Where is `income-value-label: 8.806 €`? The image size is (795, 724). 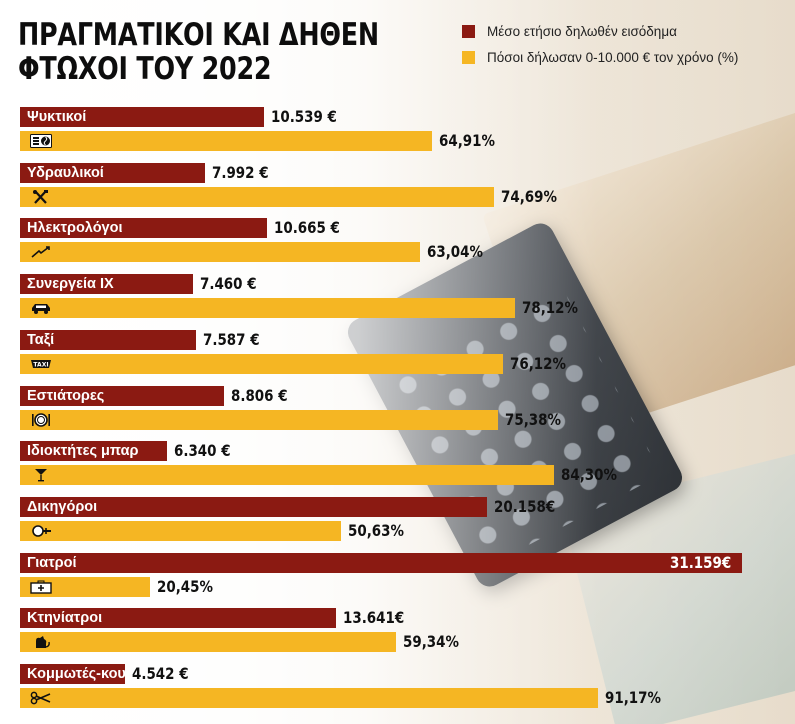 income-value-label: 8.806 € is located at coordinates (259, 395).